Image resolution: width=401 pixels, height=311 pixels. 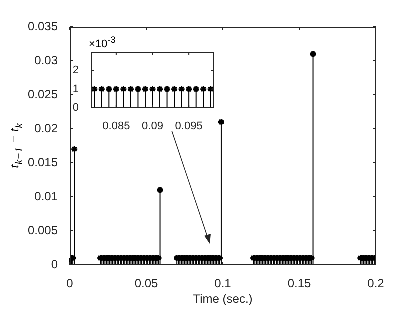 I want to click on y-tick-label: 0.01, so click(x=46, y=196).